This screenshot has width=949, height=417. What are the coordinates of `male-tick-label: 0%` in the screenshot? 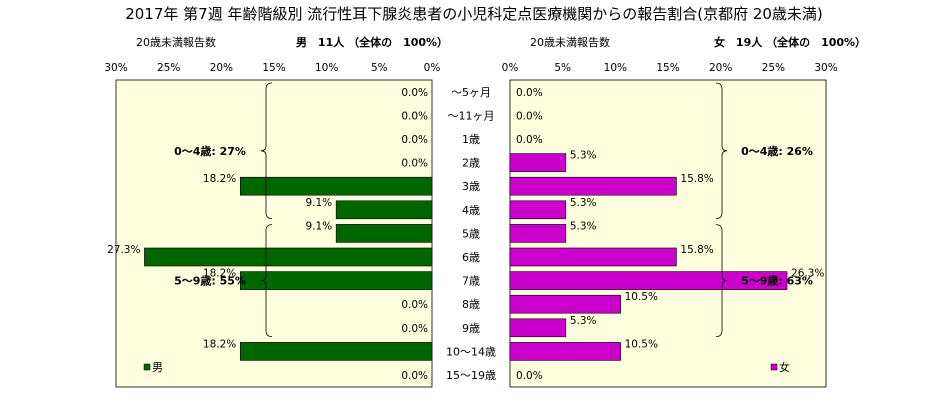 It's located at (432, 68).